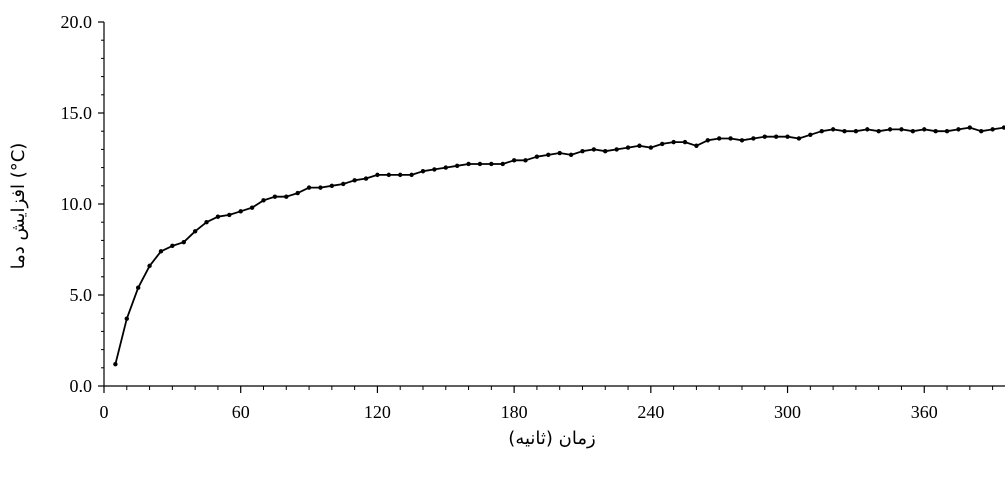 The height and width of the screenshot is (480, 1005). I want to click on y-tick-label: 5.0, so click(81, 295).